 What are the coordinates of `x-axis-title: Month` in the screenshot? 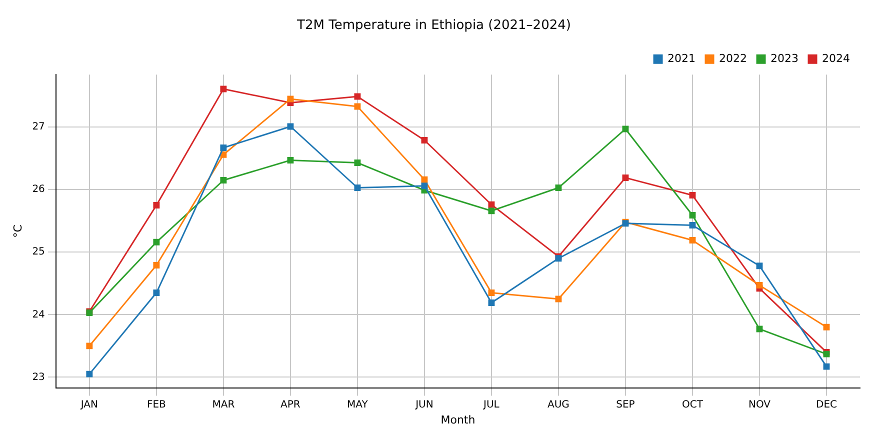 It's located at (458, 419).